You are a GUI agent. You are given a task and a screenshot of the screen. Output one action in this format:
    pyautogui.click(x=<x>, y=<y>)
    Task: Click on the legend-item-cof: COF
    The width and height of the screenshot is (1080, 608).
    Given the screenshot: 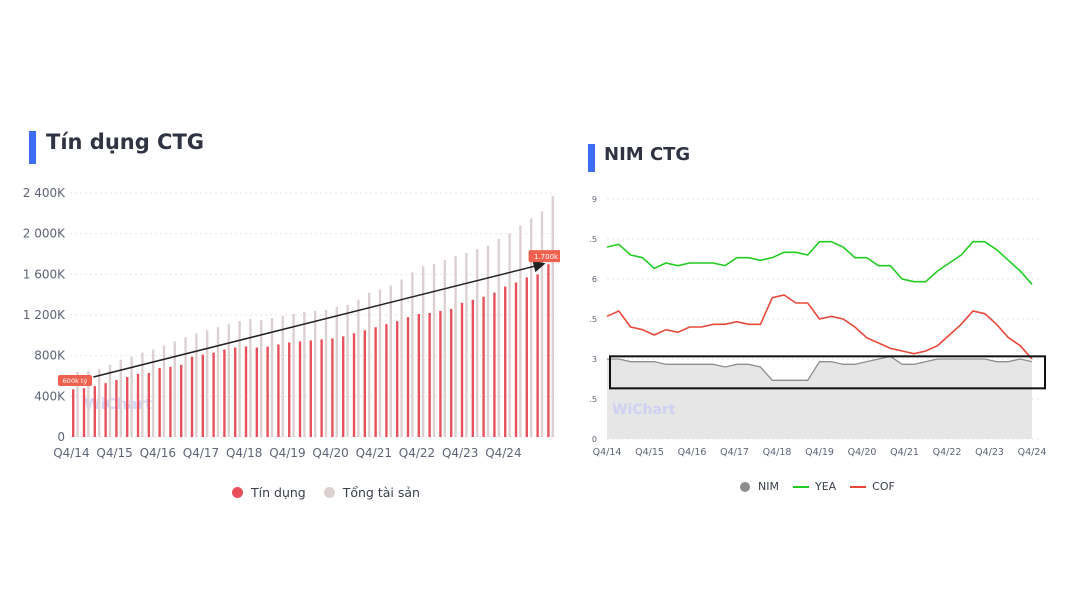 What is the action you would take?
    pyautogui.click(x=872, y=486)
    